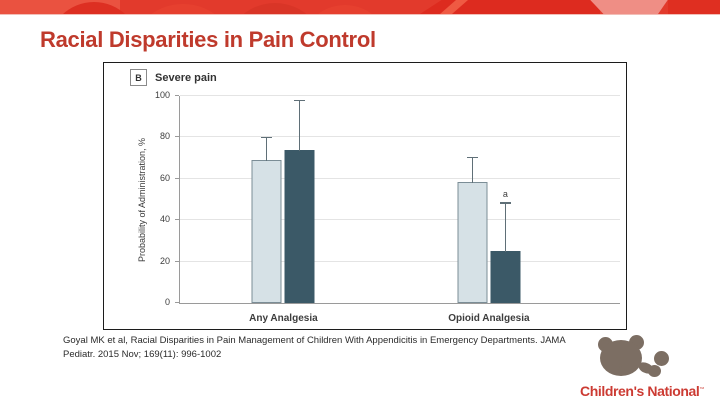  I want to click on childrens-national-logo: Children's National™, so click(642, 368).